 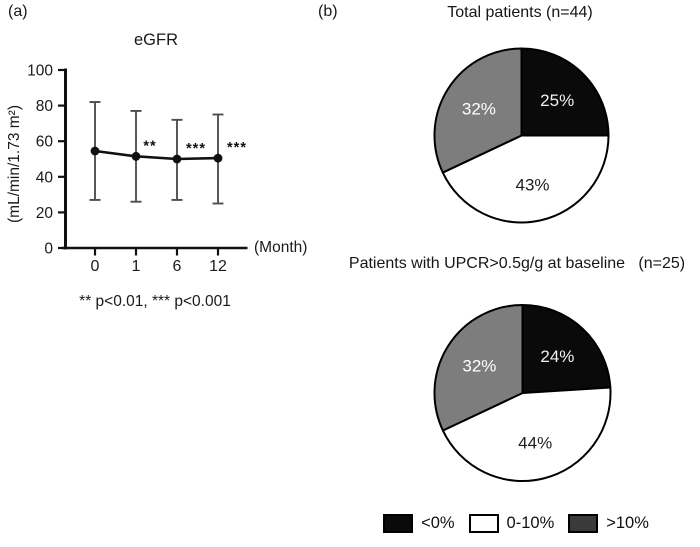 I want to click on legend-swatch-black, so click(x=398, y=523).